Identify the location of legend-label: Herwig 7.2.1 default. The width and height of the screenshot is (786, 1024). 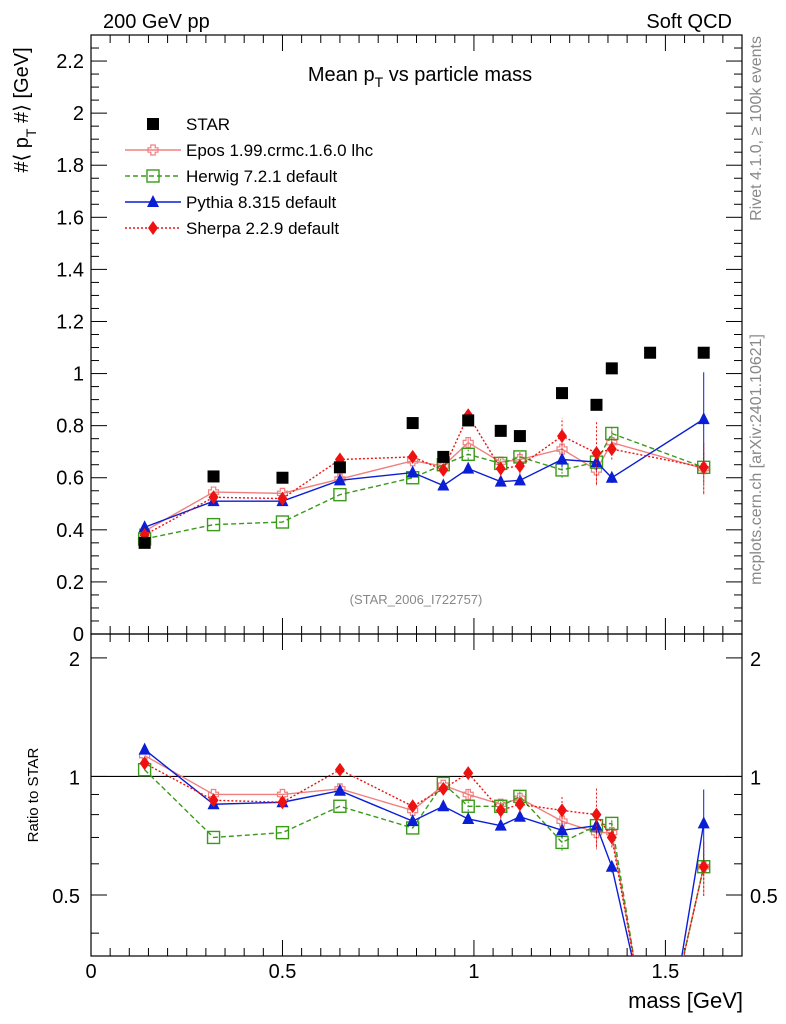
(261, 176).